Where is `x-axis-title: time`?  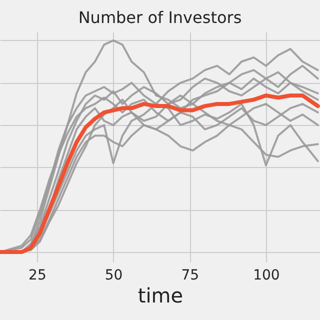 x-axis-title: time is located at coordinates (161, 296).